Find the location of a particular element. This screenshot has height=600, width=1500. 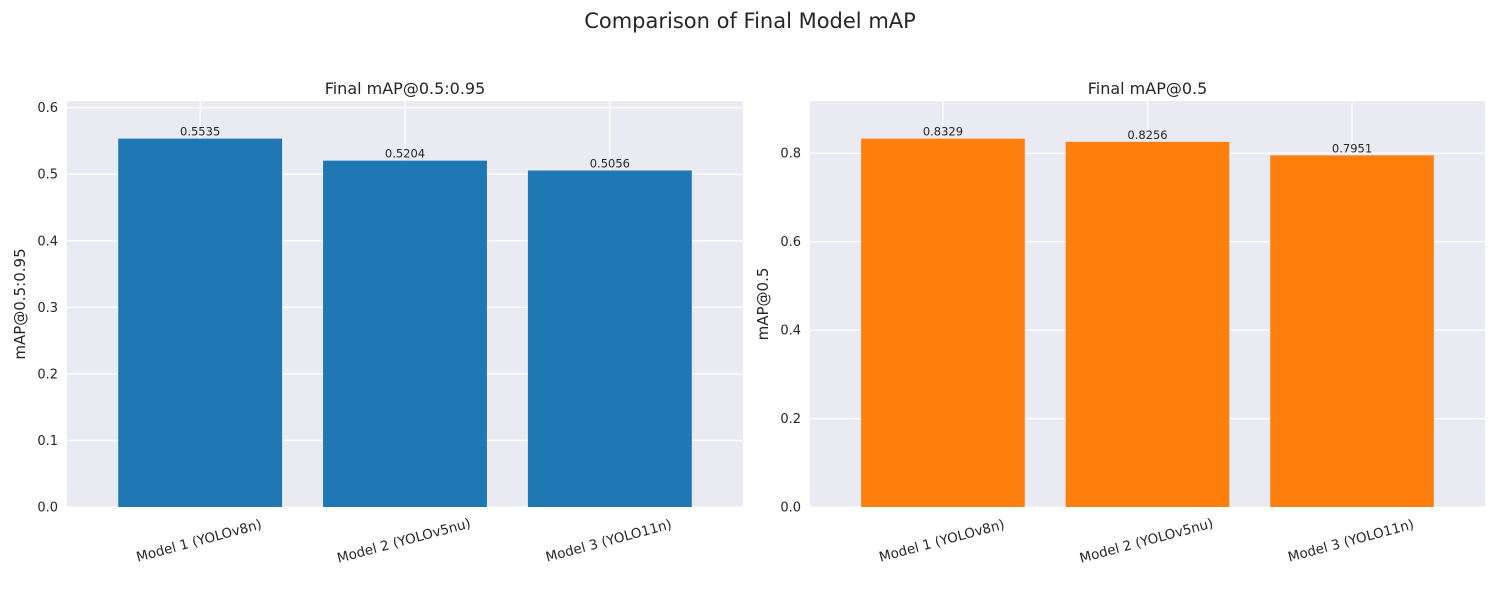

chart-title: Final mAP@0.5 is located at coordinates (1148, 88).